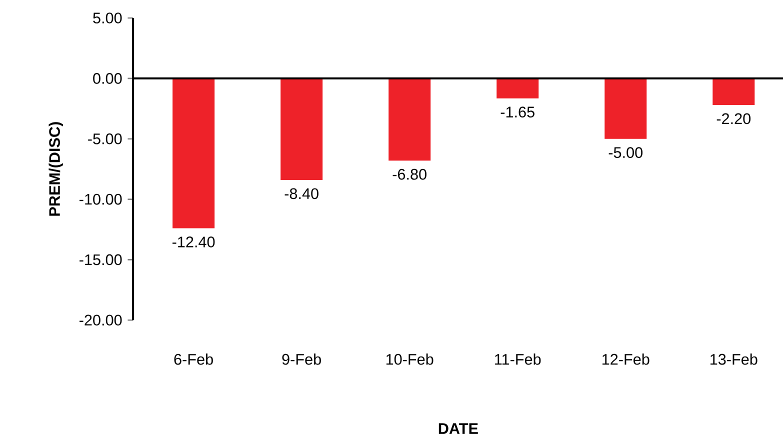 This screenshot has width=783, height=443. What do you see at coordinates (101, 260) in the screenshot?
I see `y-tick-label: -15.00` at bounding box center [101, 260].